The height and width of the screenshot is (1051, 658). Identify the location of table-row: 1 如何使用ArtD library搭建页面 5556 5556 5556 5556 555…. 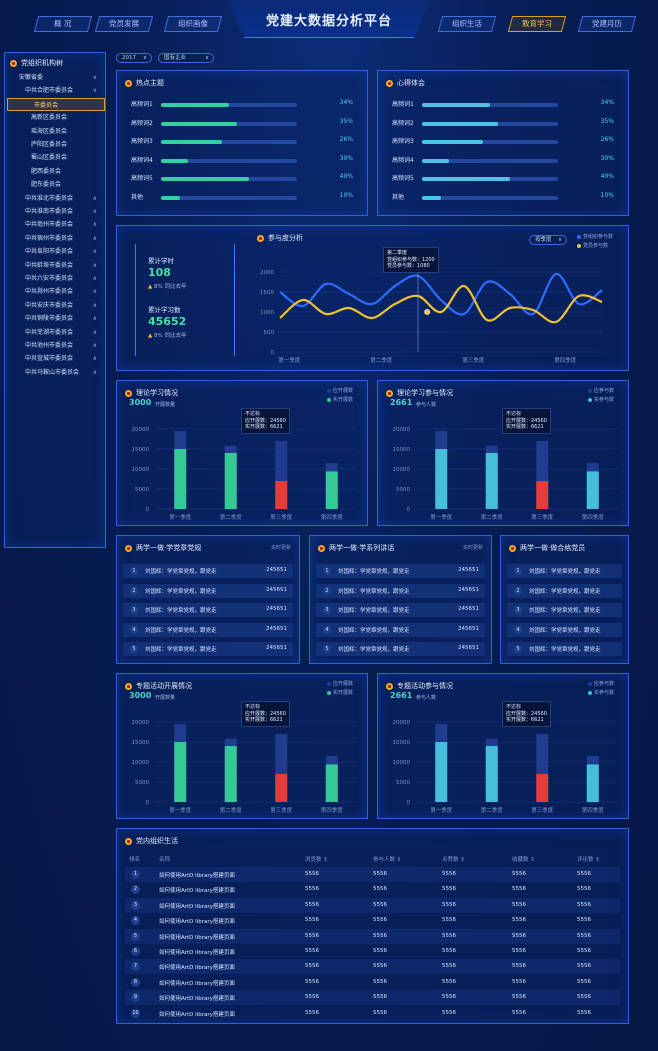
(372, 874).